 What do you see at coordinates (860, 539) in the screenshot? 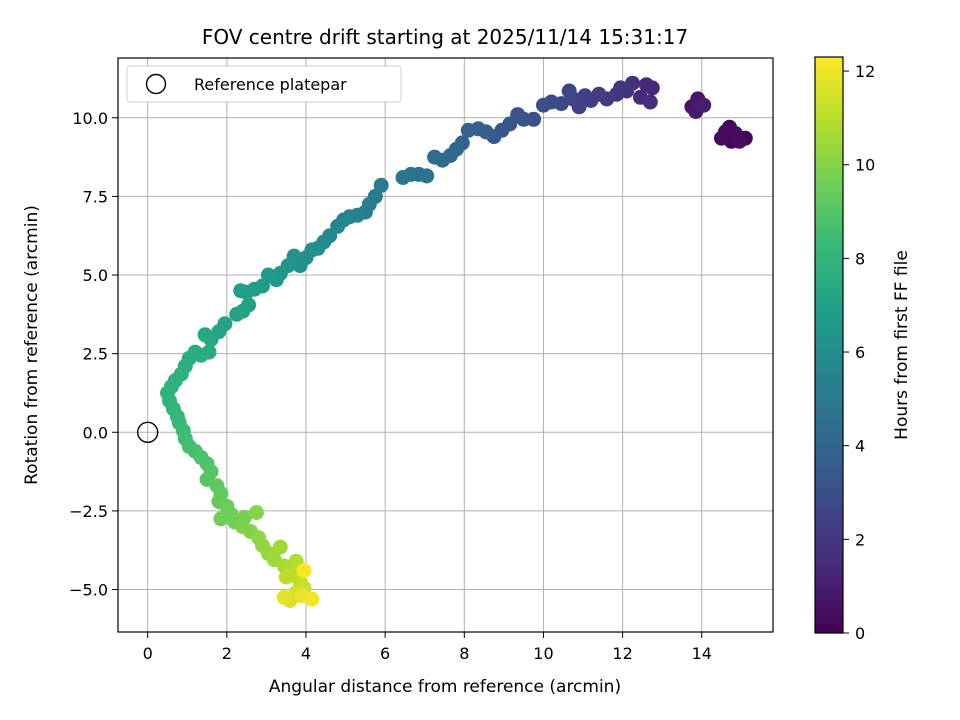
I see `colorbar-tick-label: 2` at bounding box center [860, 539].